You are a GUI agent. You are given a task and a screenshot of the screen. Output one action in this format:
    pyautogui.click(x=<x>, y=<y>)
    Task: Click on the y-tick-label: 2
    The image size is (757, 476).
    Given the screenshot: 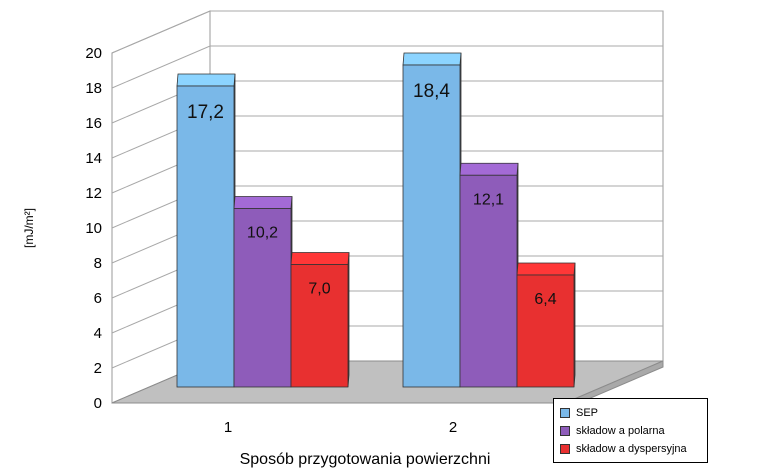 What is the action you would take?
    pyautogui.click(x=98, y=368)
    